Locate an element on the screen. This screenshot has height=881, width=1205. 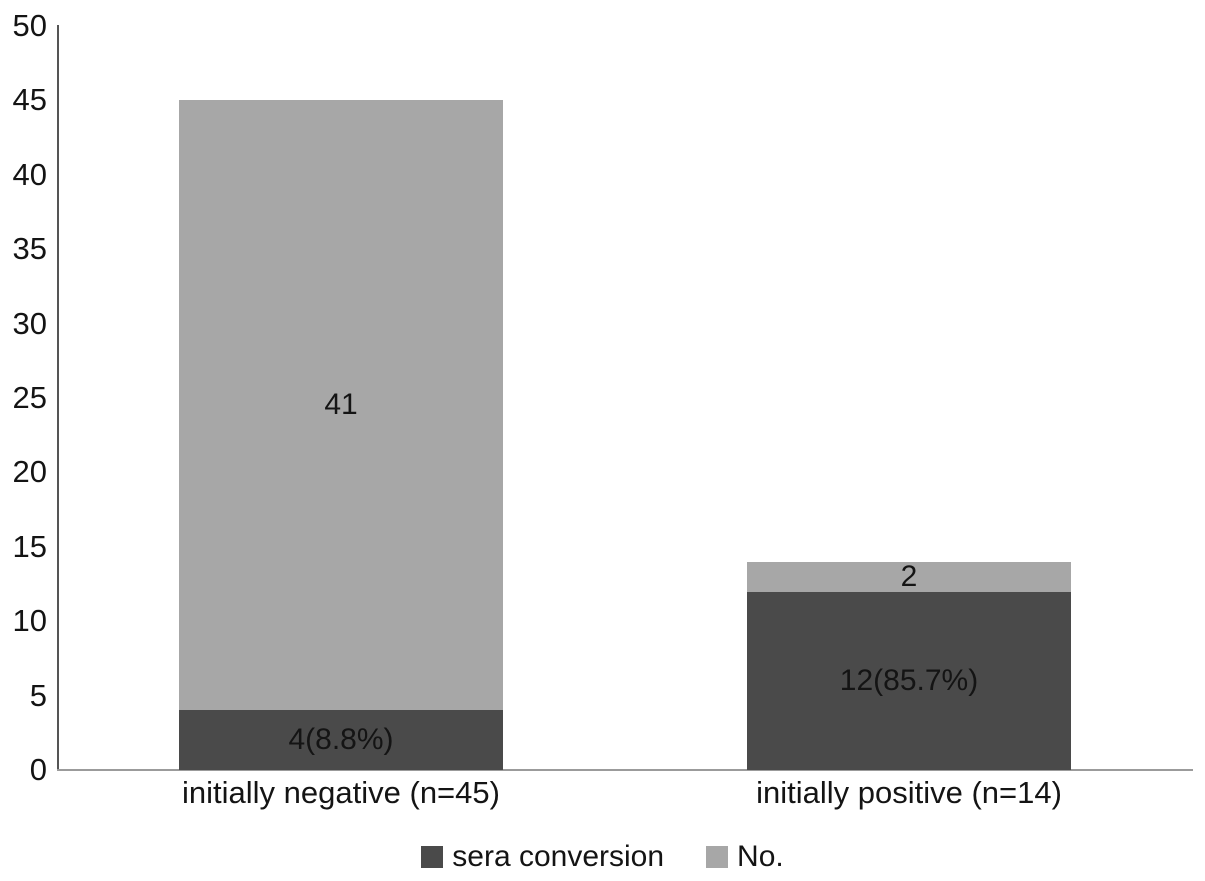
bar-value-label: 4(8.8%) is located at coordinates (341, 739).